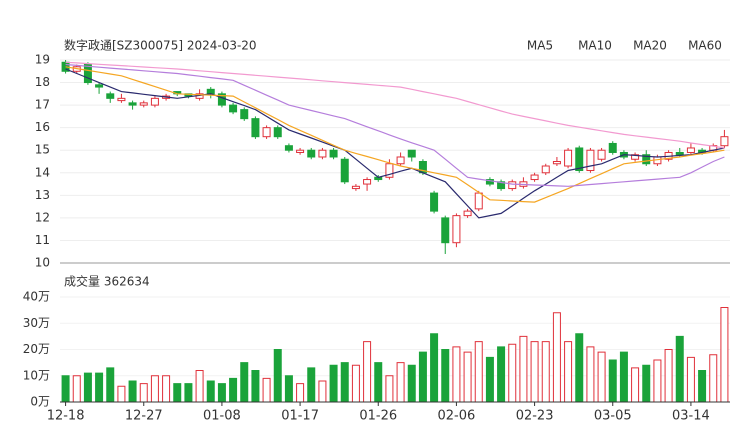 This screenshot has width=740, height=440. Describe the element at coordinates (42, 127) in the screenshot. I see `y-tick-label: 16` at that location.